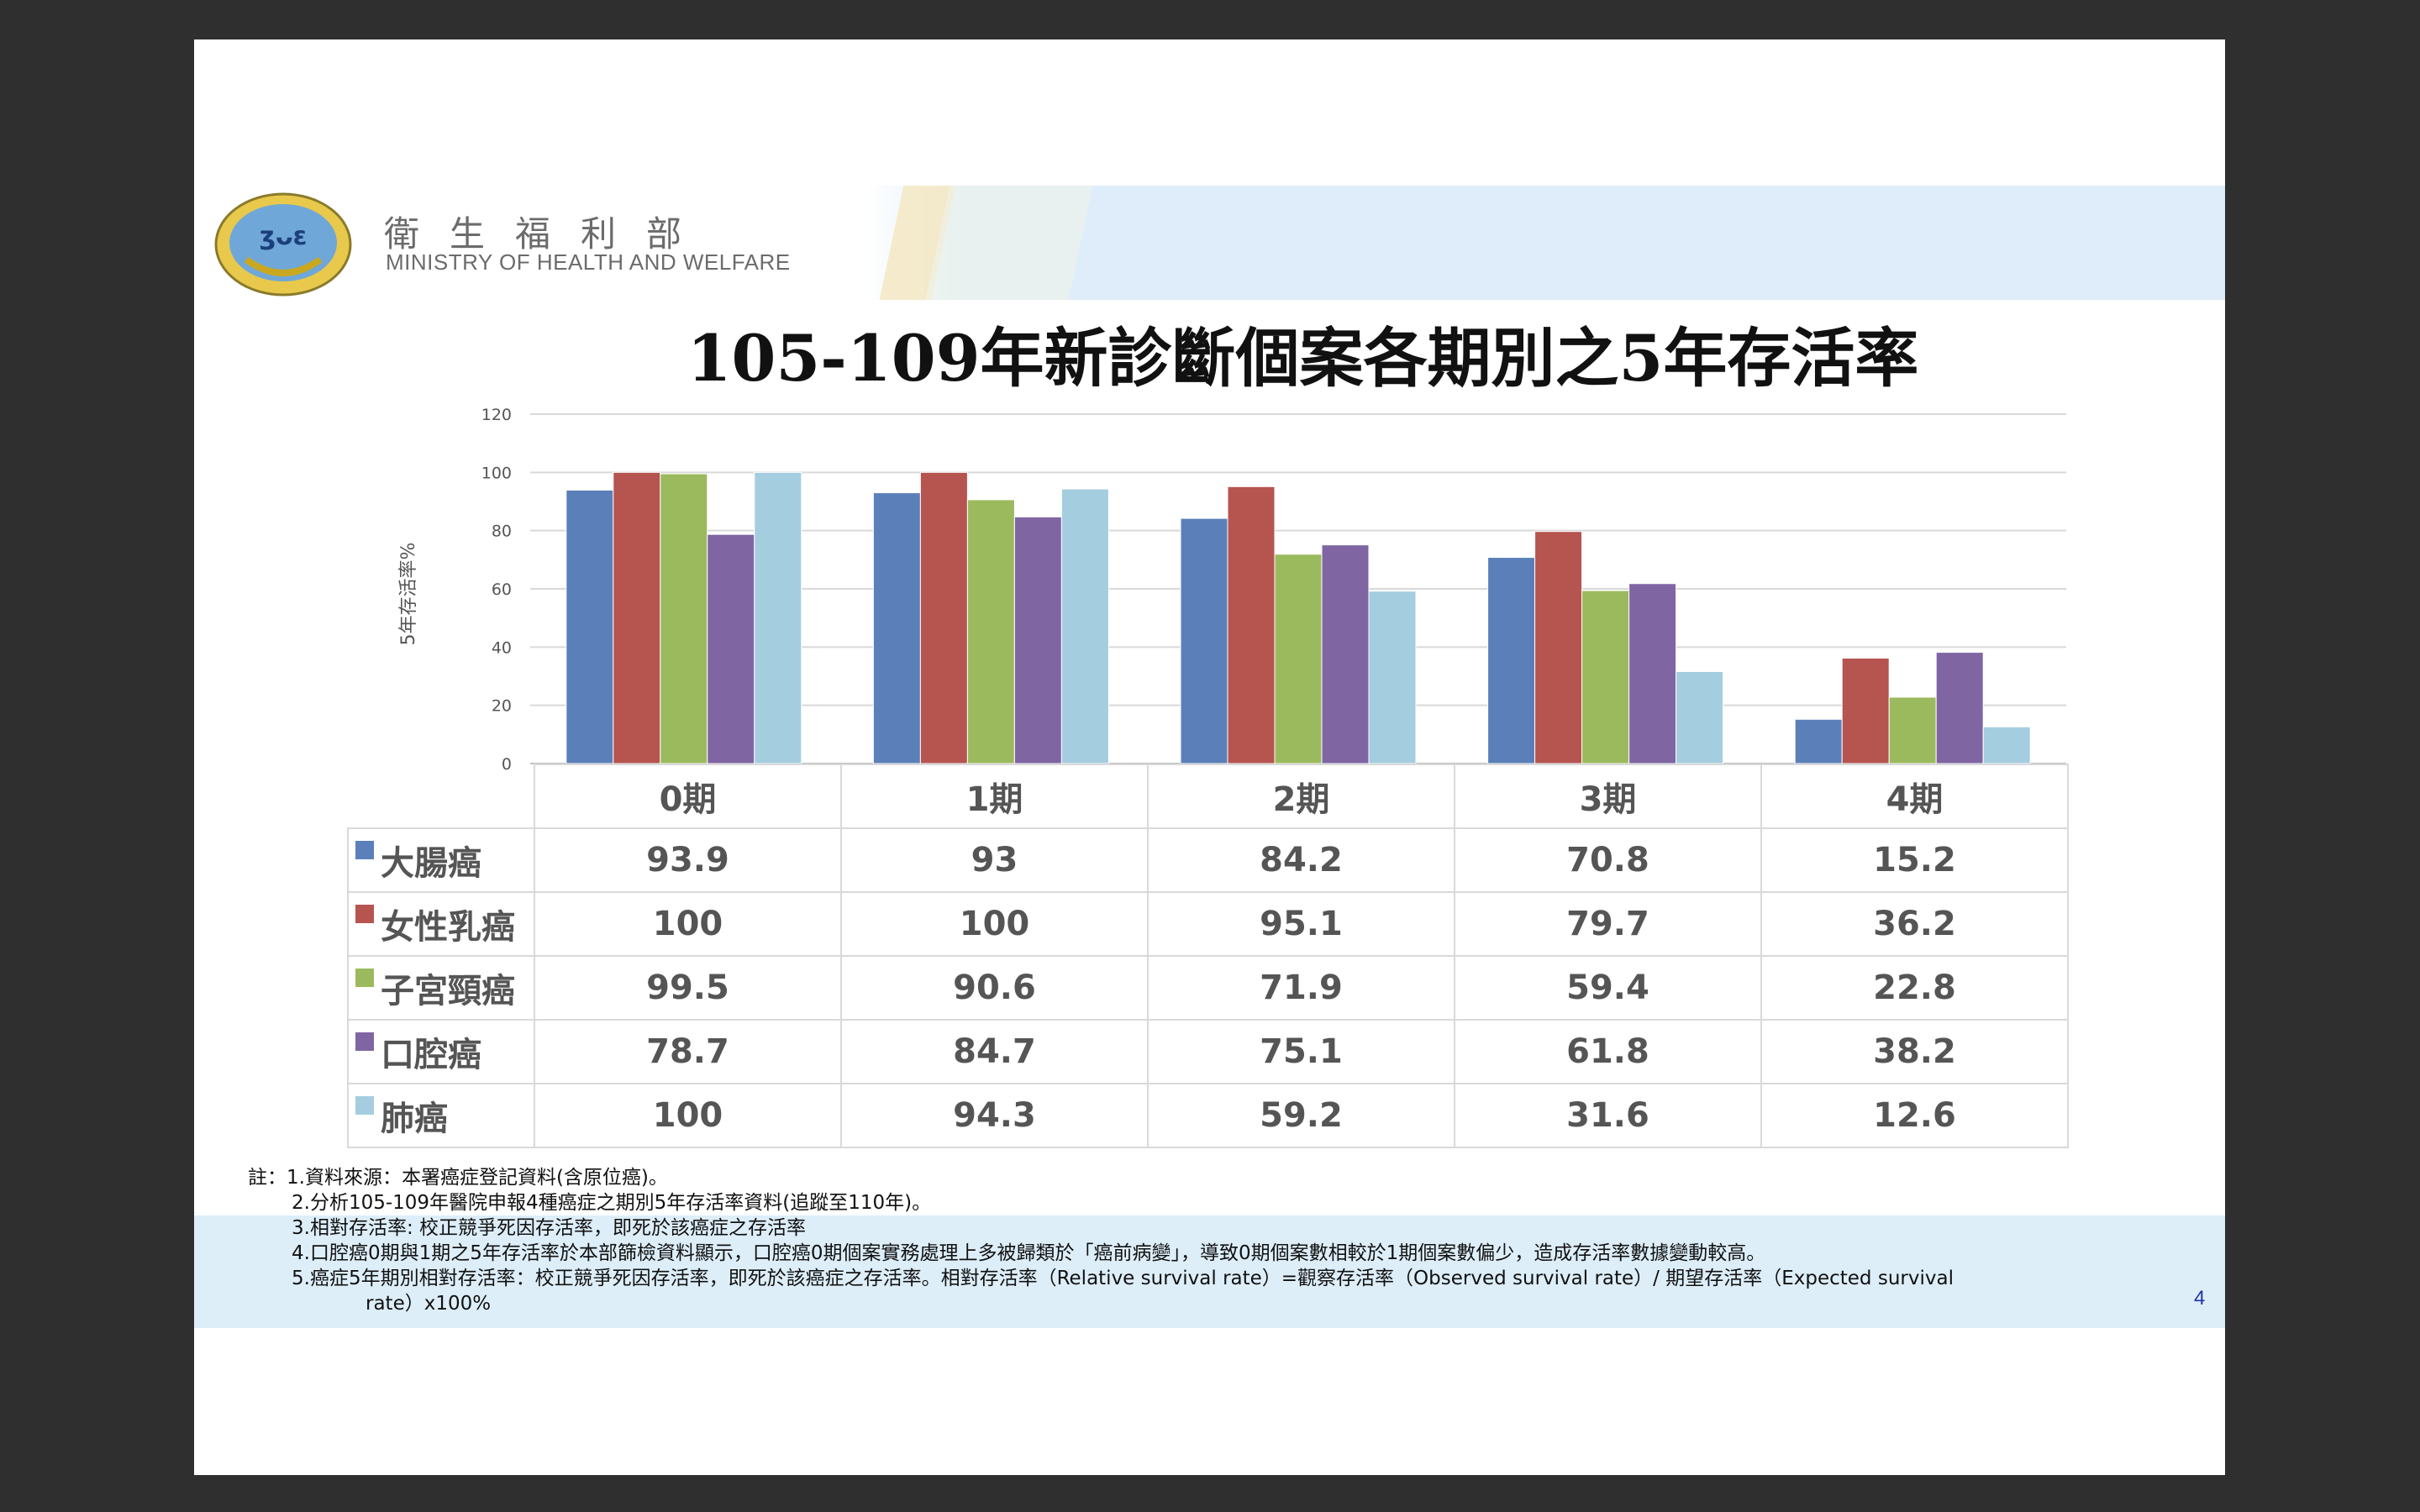 The width and height of the screenshot is (2420, 1512). I want to click on data-table-row: 大腸癌 93.9 93 84.2 70.8 15.2, so click(1208, 860).